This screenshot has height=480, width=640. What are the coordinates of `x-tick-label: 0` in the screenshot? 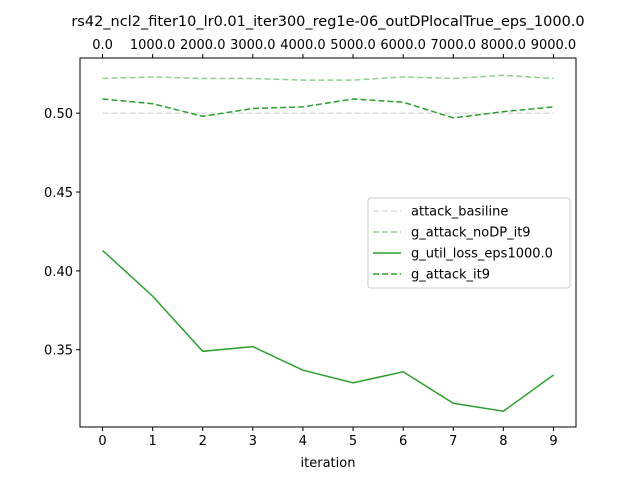 It's located at (102, 441).